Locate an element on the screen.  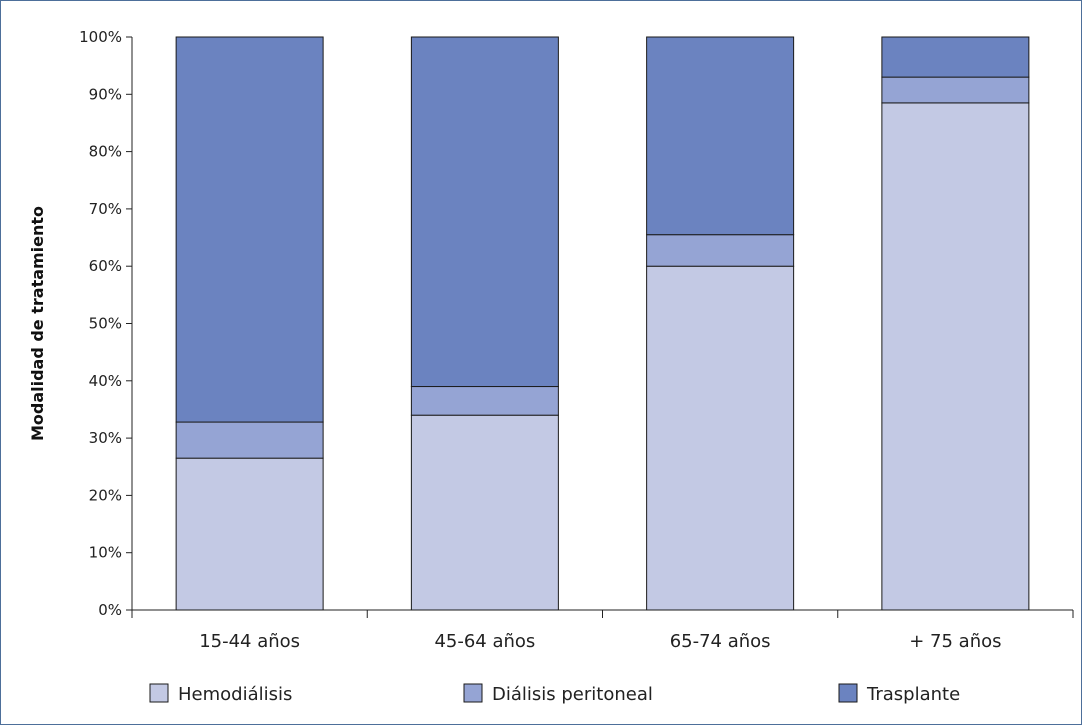
y-tick-label: 100% is located at coordinates (100, 37).